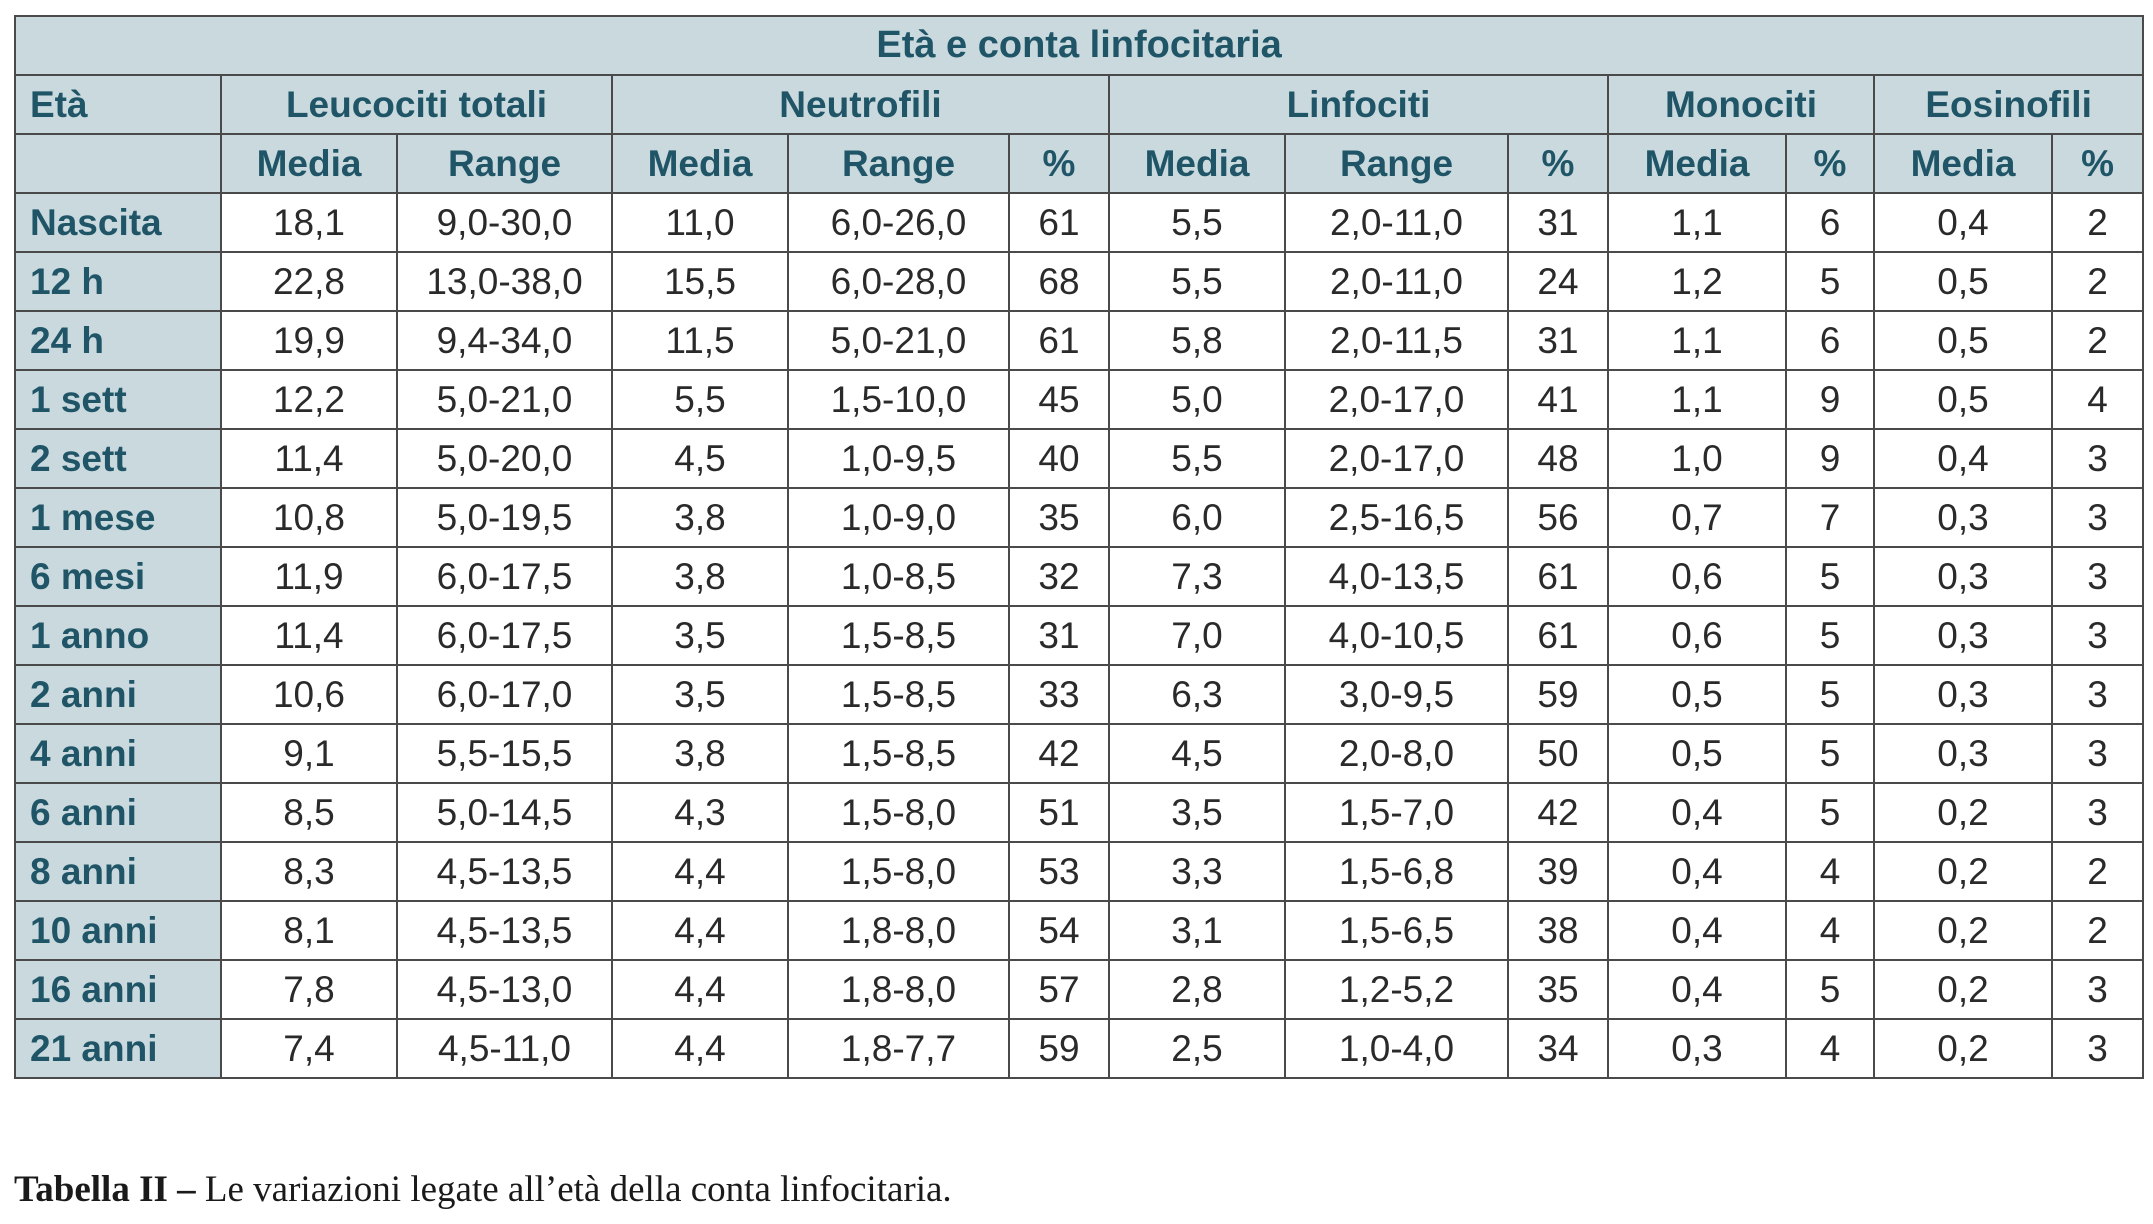 Image resolution: width=2153 pixels, height=1224 pixels. What do you see at coordinates (118, 576) in the screenshot?
I see `row-age-label: 6 mesi` at bounding box center [118, 576].